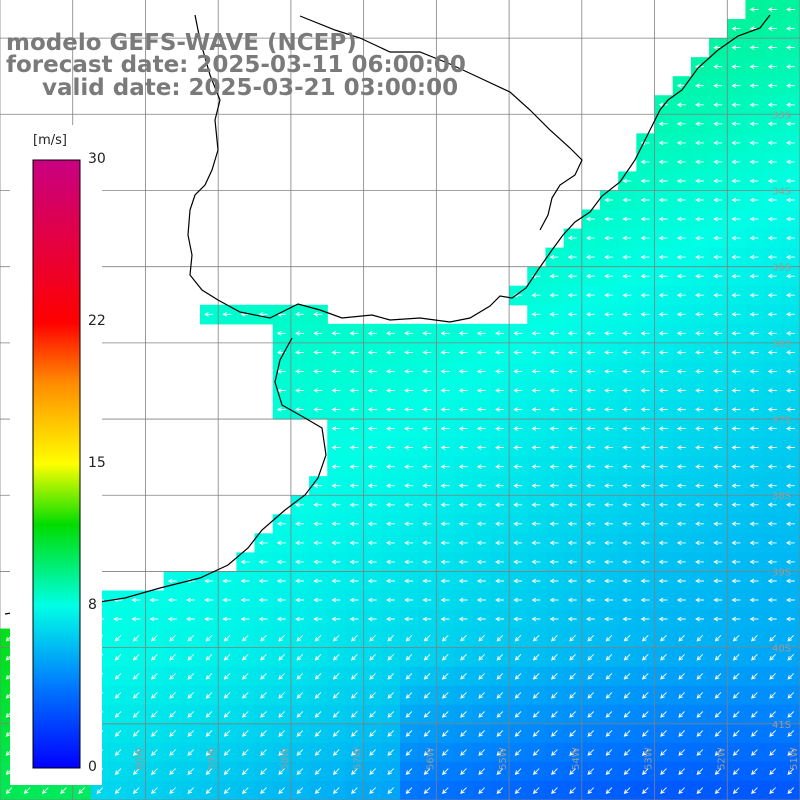 The height and width of the screenshot is (800, 800). What do you see at coordinates (92, 767) in the screenshot?
I see `colorbar-tick-label: 0` at bounding box center [92, 767].